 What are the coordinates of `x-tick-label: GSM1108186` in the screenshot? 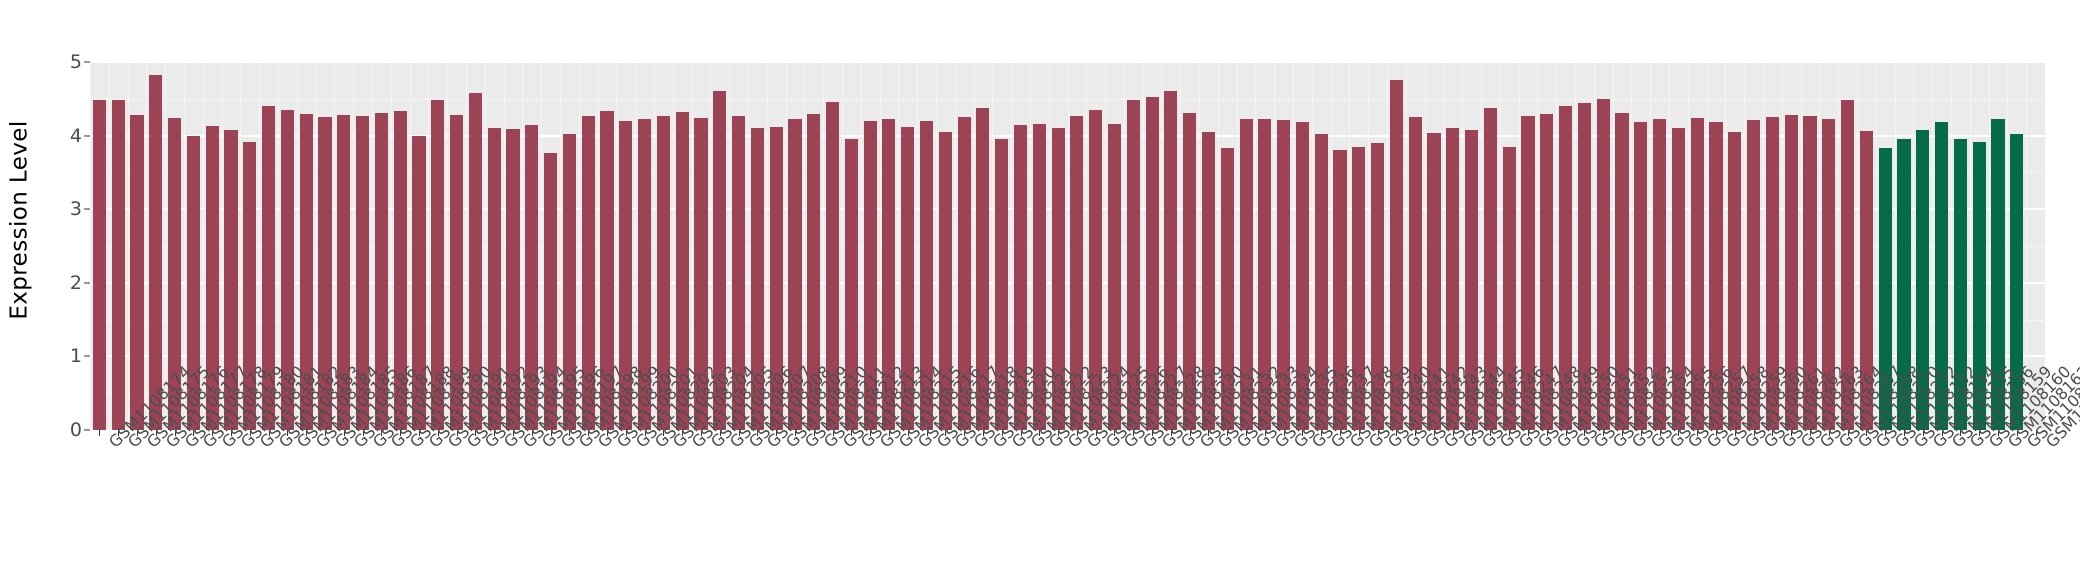 It's located at (376, 407).